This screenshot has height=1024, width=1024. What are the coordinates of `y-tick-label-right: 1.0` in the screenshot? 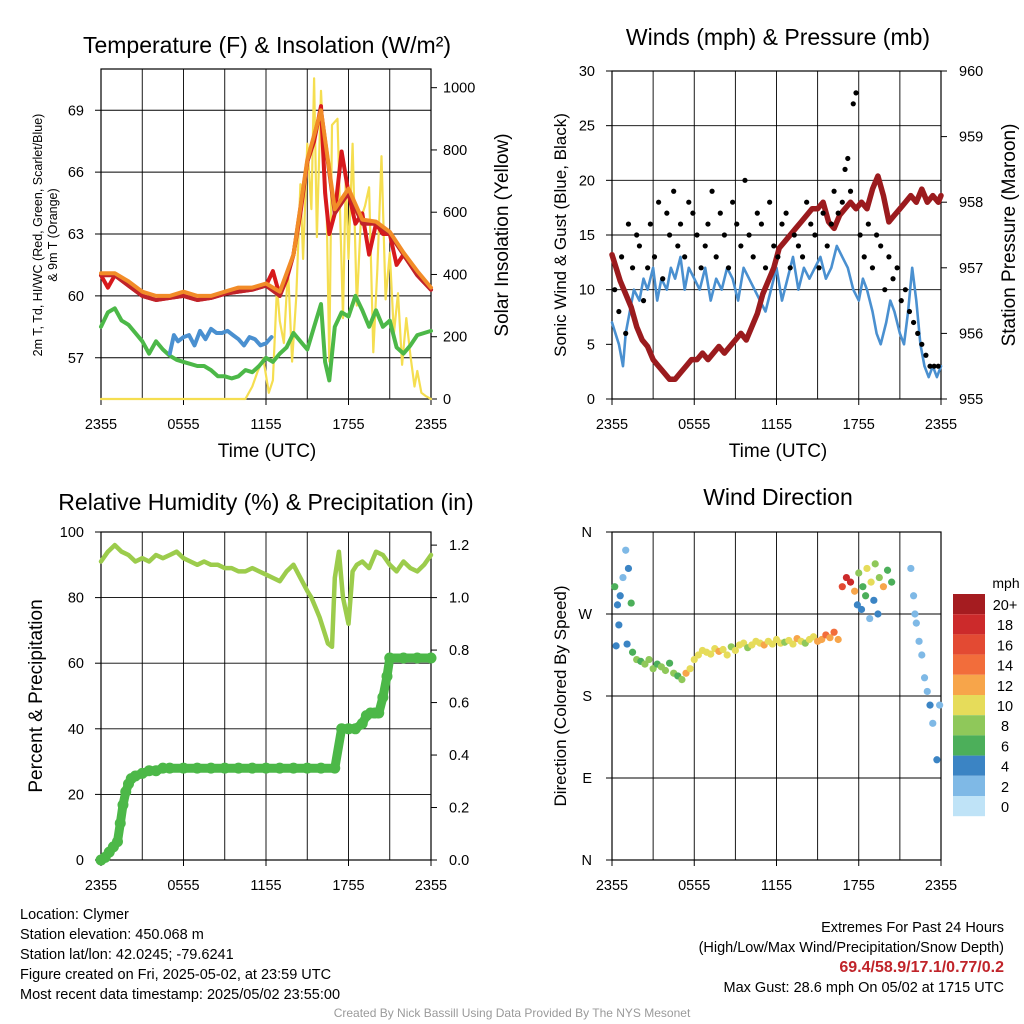 It's located at (459, 599).